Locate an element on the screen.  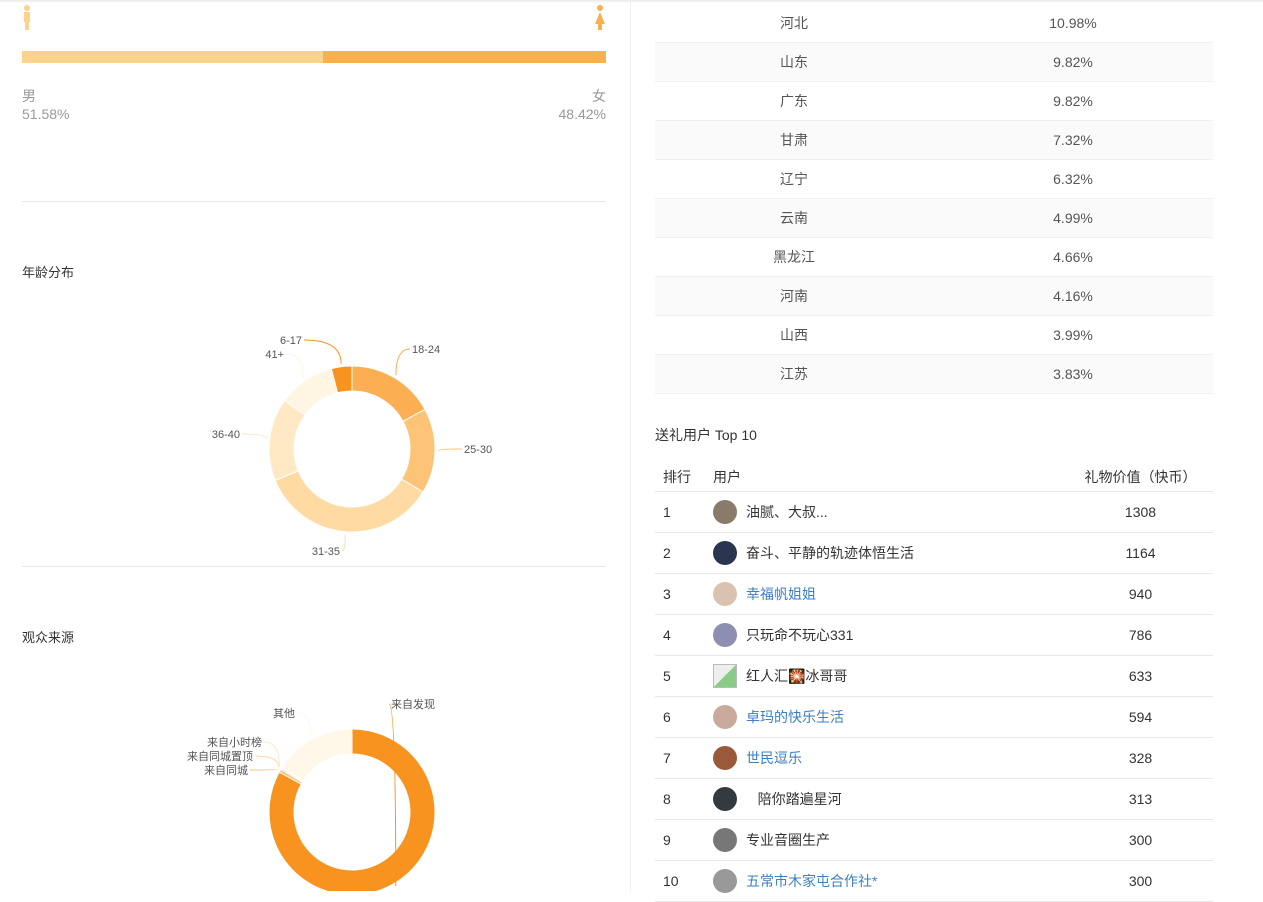
province-percent: 3.99% is located at coordinates (1073, 335).